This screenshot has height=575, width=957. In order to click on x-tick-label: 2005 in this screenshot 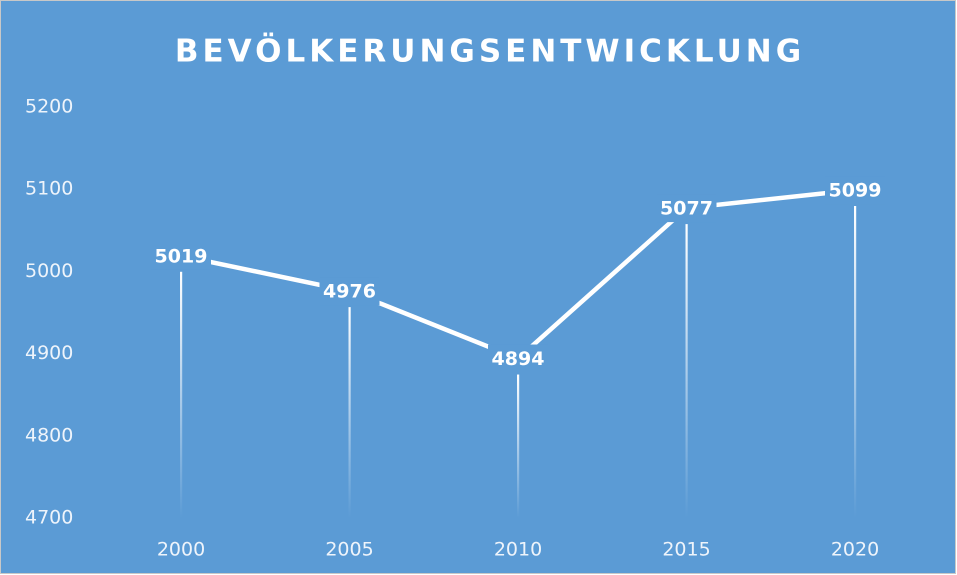, I will do `click(349, 550)`.